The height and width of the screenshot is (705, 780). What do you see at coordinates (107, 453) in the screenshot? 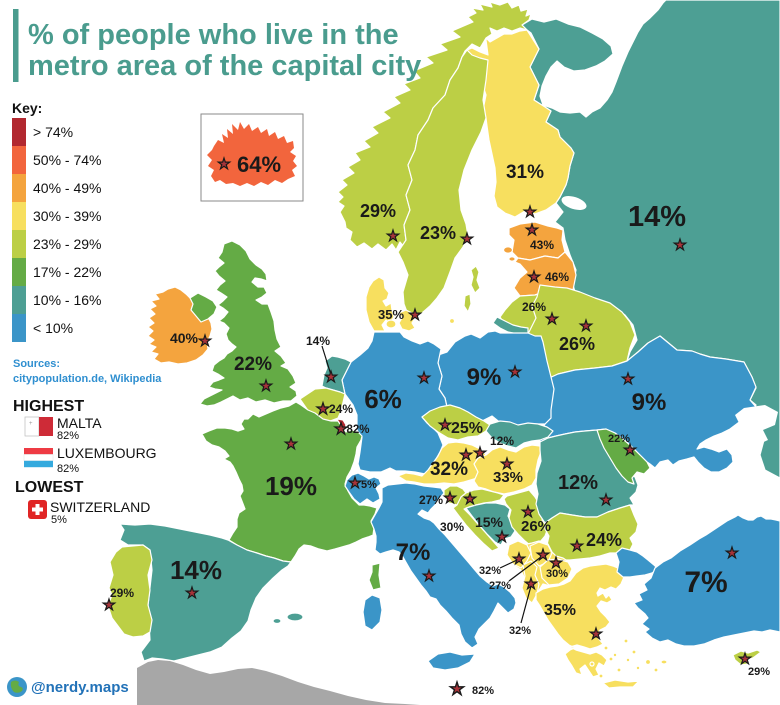
I see `svg-text: LUXEMBOURG` at bounding box center [107, 453].